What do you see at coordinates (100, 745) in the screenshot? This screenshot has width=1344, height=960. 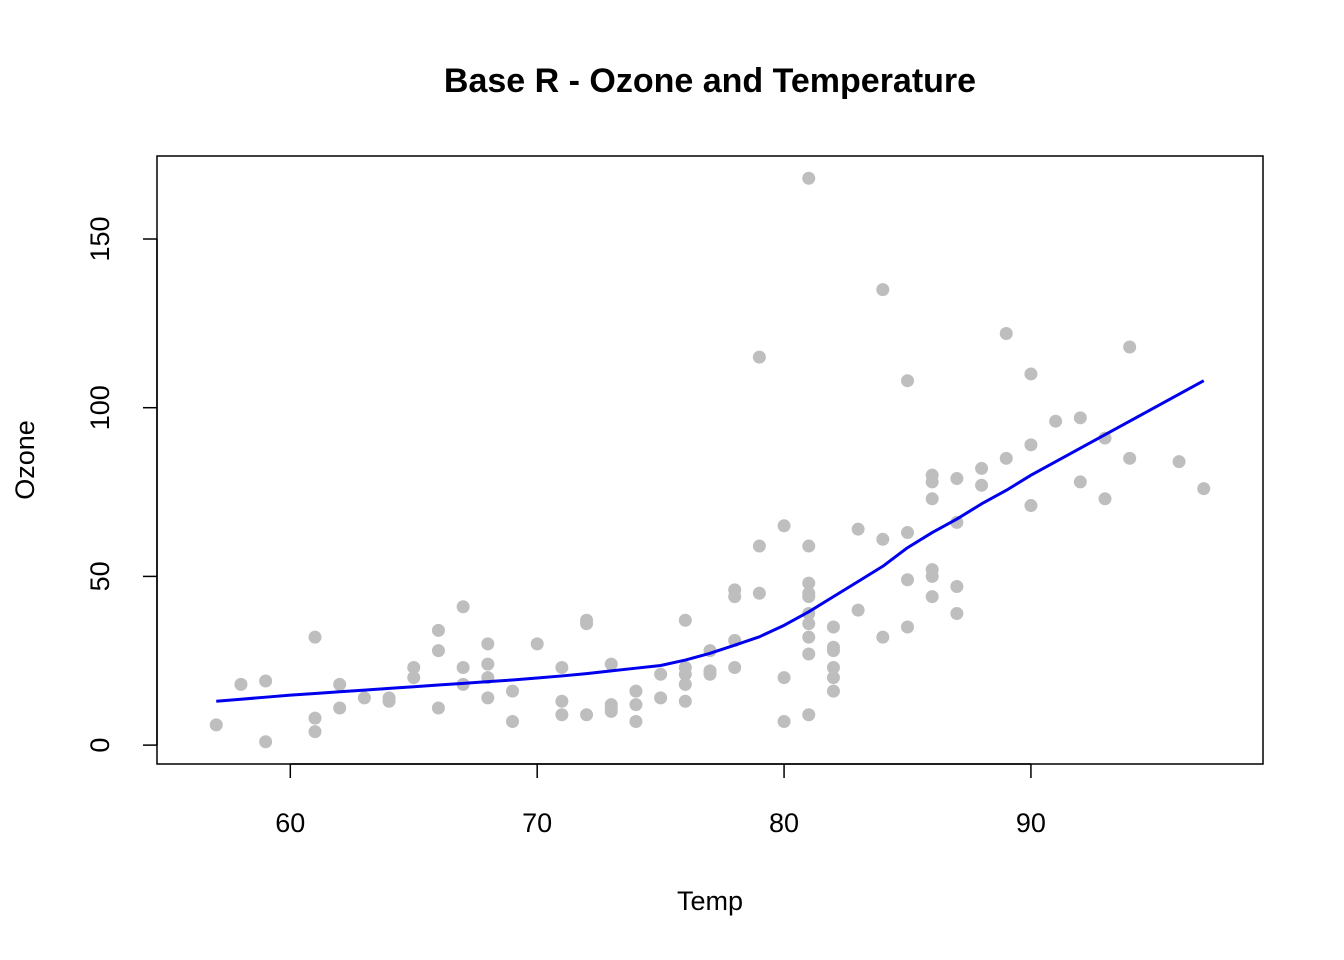 I see `y-tick-label: 0` at bounding box center [100, 745].